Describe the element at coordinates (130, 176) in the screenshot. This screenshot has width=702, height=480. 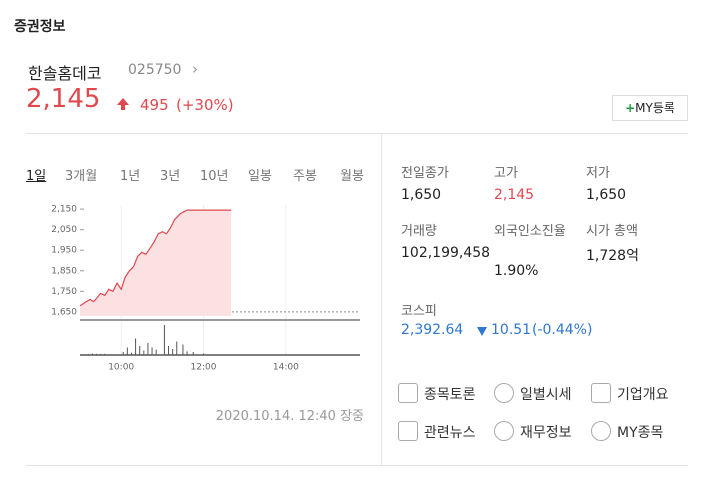
I see `tab: 1년` at that location.